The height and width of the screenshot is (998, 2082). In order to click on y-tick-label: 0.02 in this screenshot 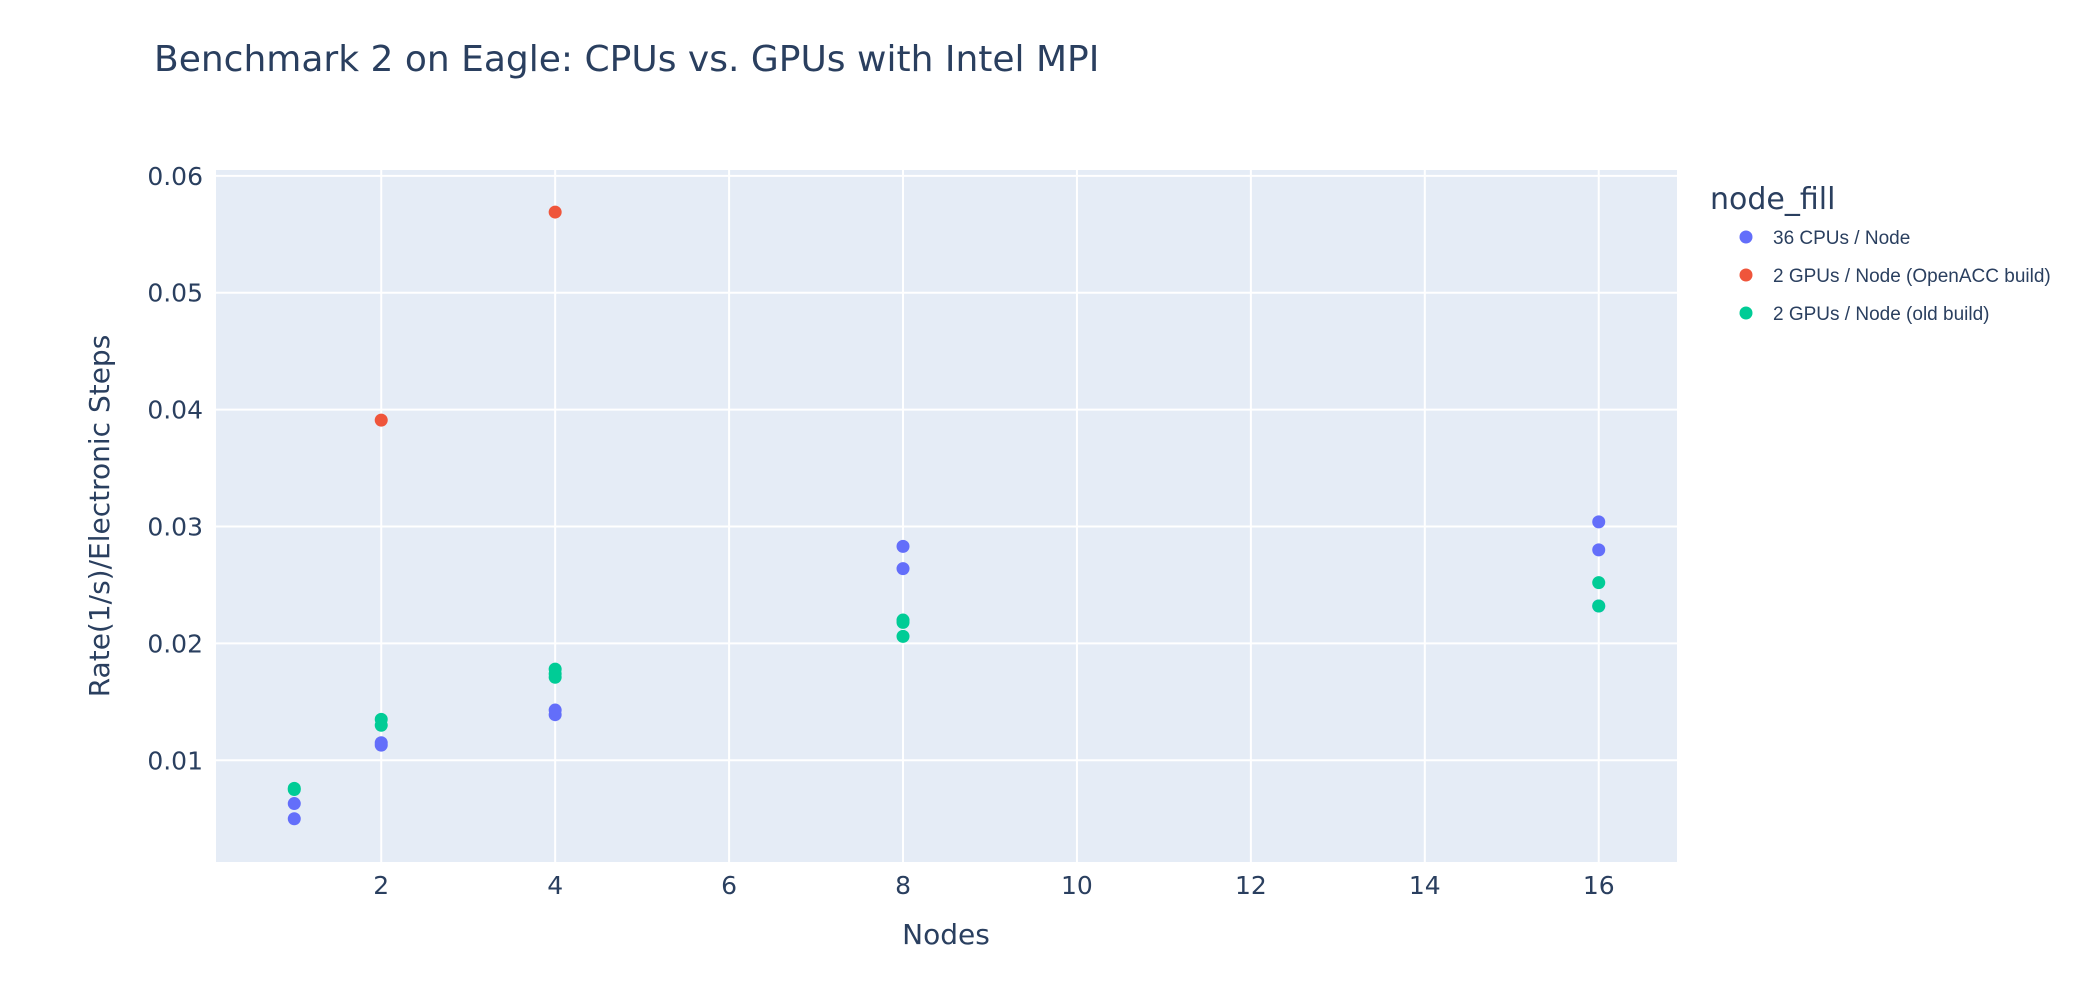, I will do `click(175, 643)`.